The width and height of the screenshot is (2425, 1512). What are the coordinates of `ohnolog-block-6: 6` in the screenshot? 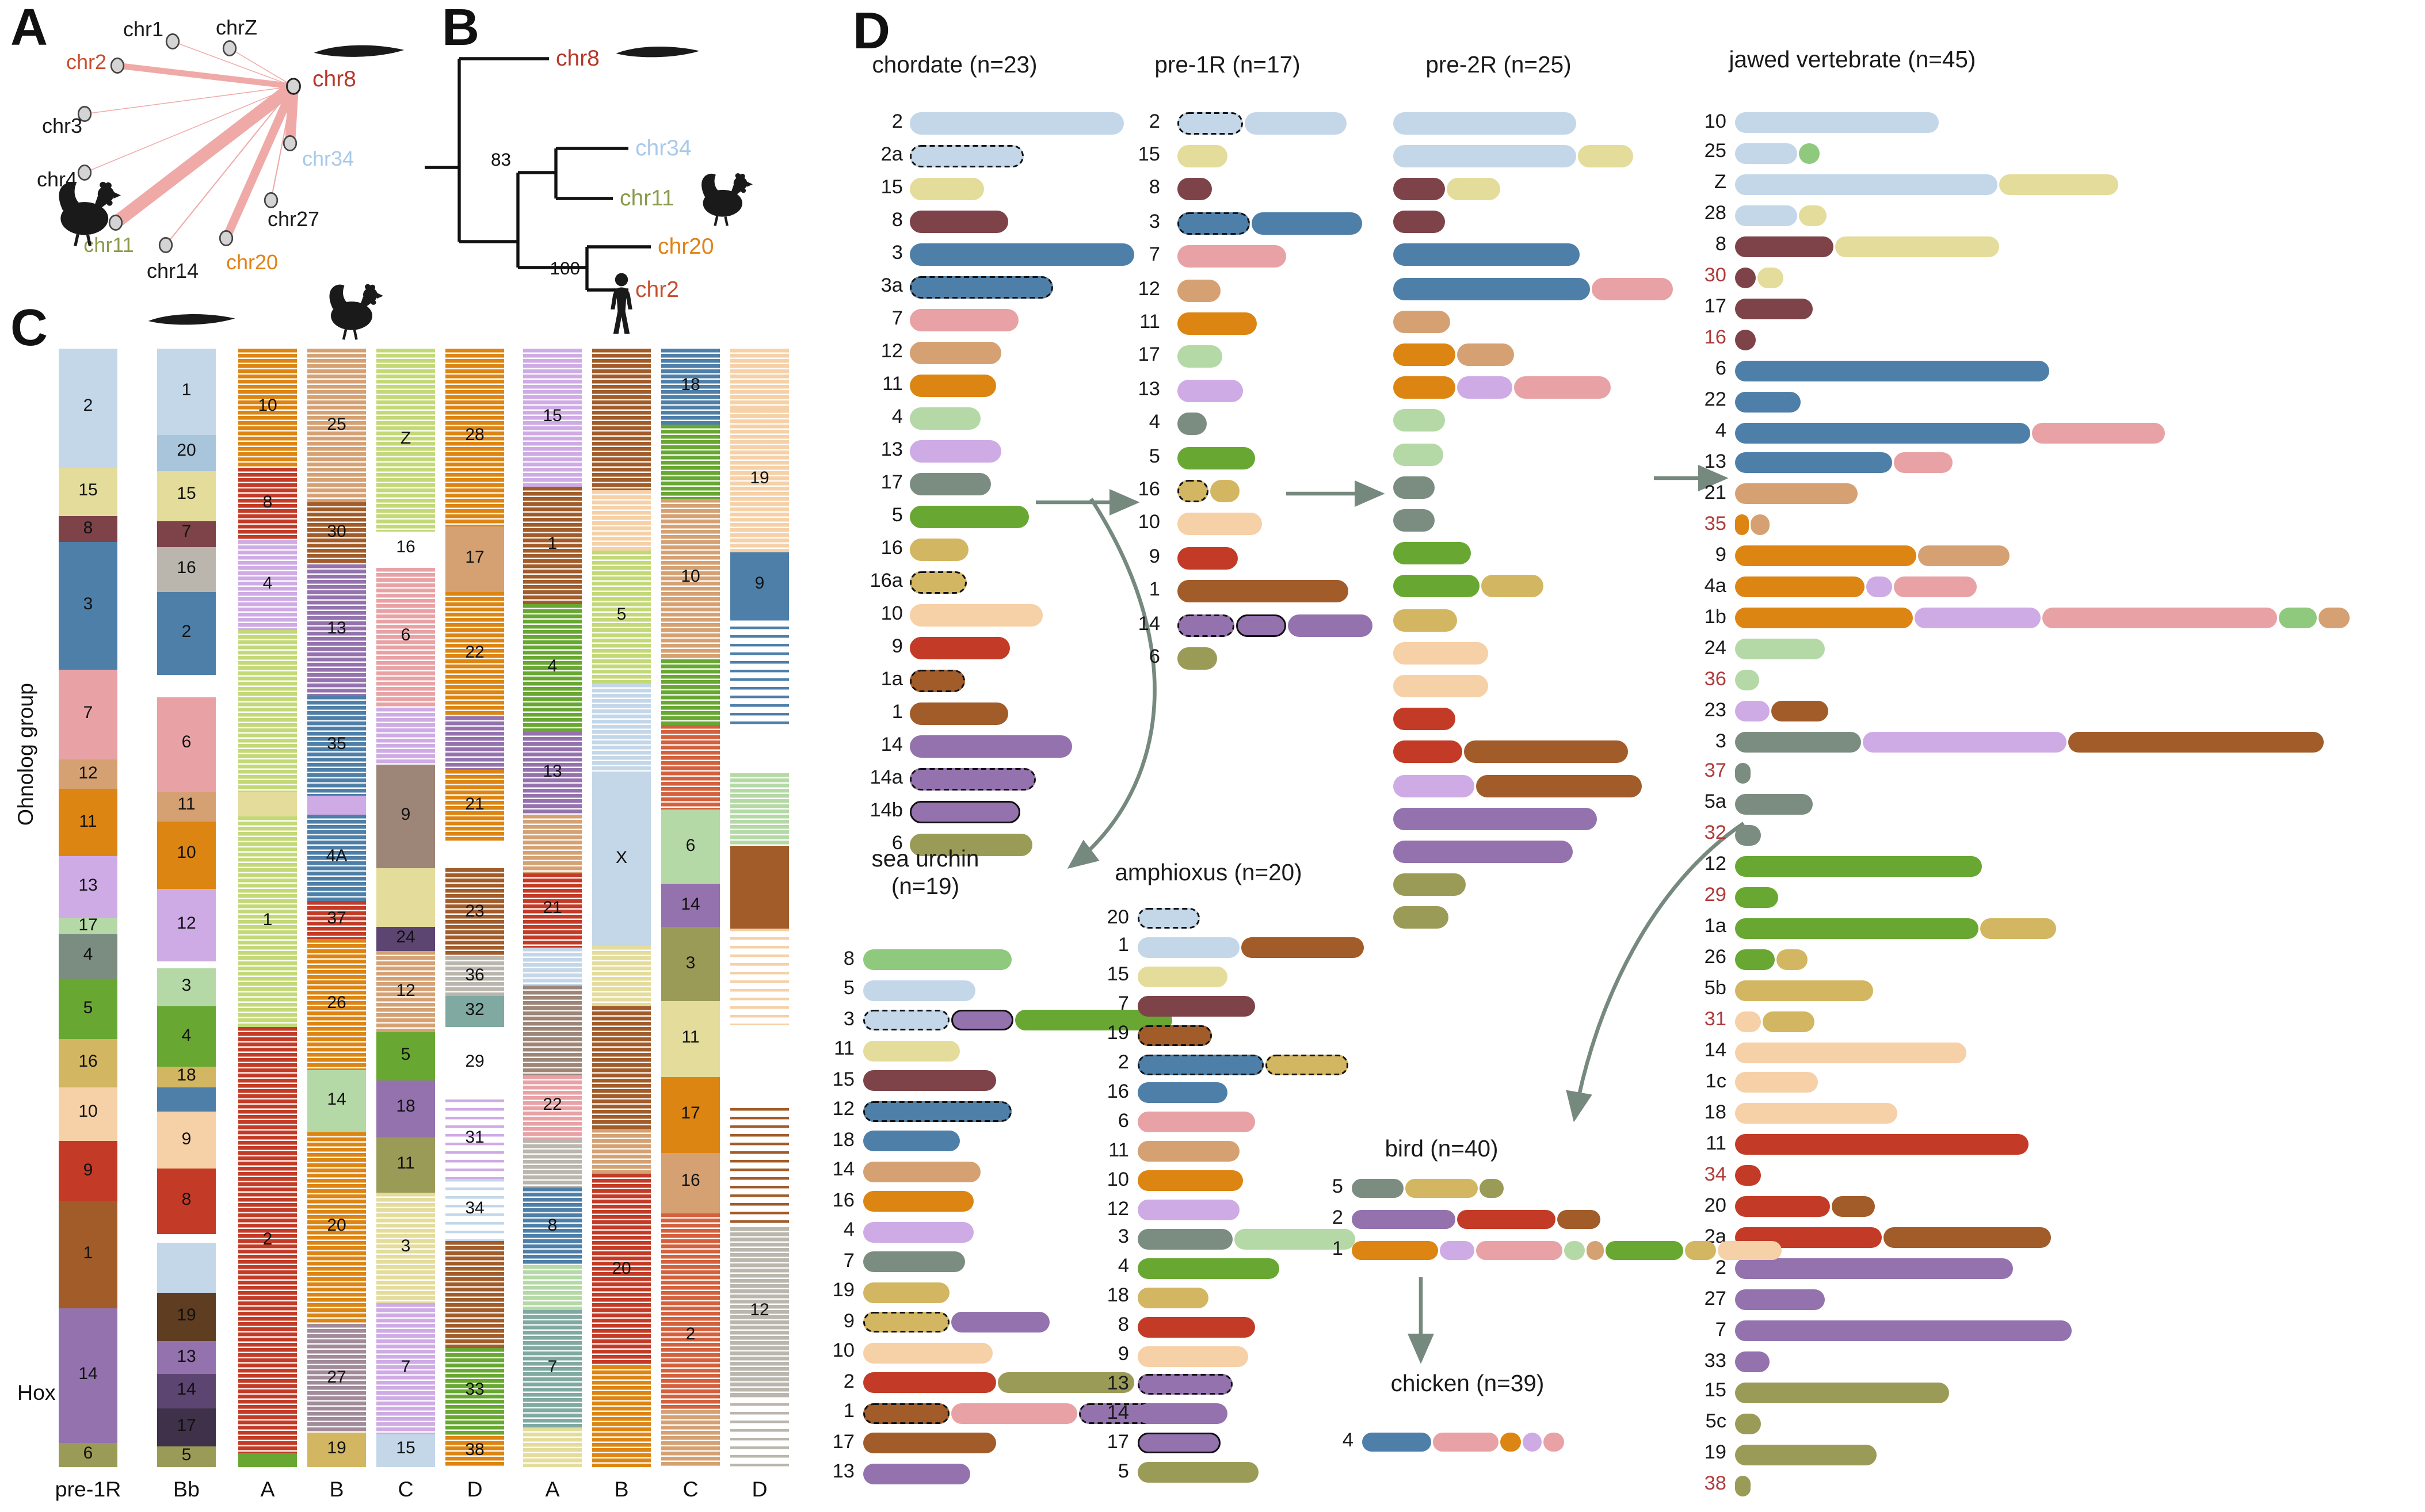 It's located at (406, 637).